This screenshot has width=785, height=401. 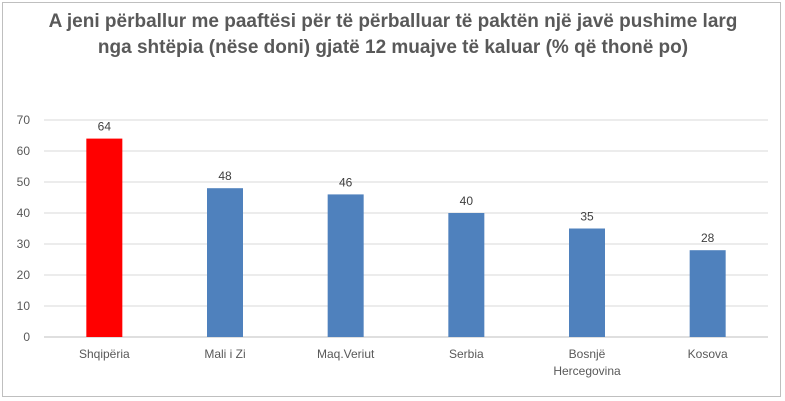 I want to click on data-label: 28, so click(x=708, y=238).